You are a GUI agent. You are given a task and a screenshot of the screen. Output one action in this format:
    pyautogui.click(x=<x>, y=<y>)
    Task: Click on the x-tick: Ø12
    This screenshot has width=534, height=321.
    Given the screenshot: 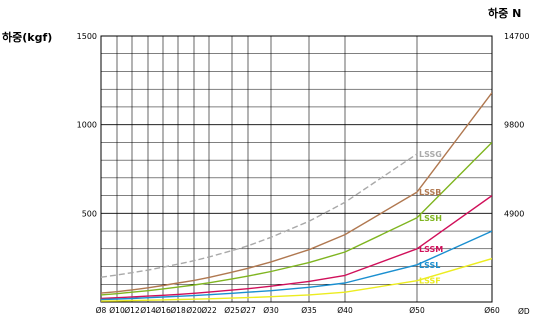 What is the action you would take?
    pyautogui.click(x=132, y=310)
    